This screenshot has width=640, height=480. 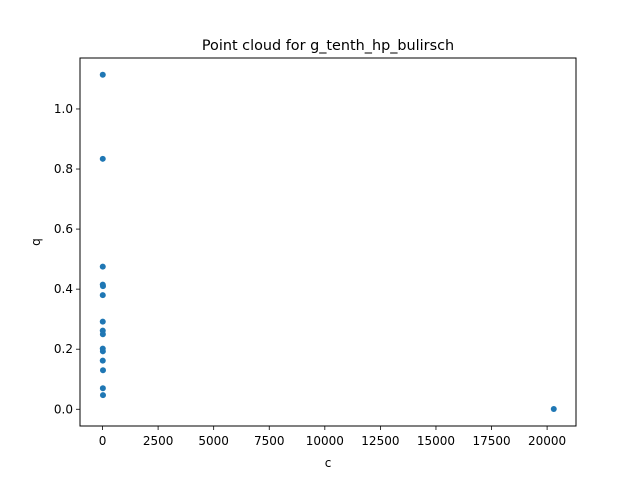 I want to click on x-tick-label: 5000, so click(x=213, y=441).